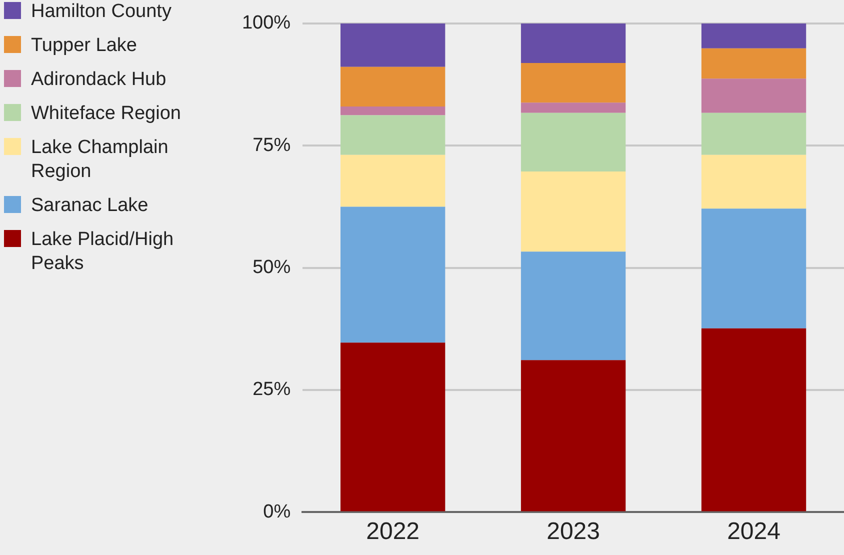  What do you see at coordinates (393, 532) in the screenshot?
I see `x-tick-label: 2022` at bounding box center [393, 532].